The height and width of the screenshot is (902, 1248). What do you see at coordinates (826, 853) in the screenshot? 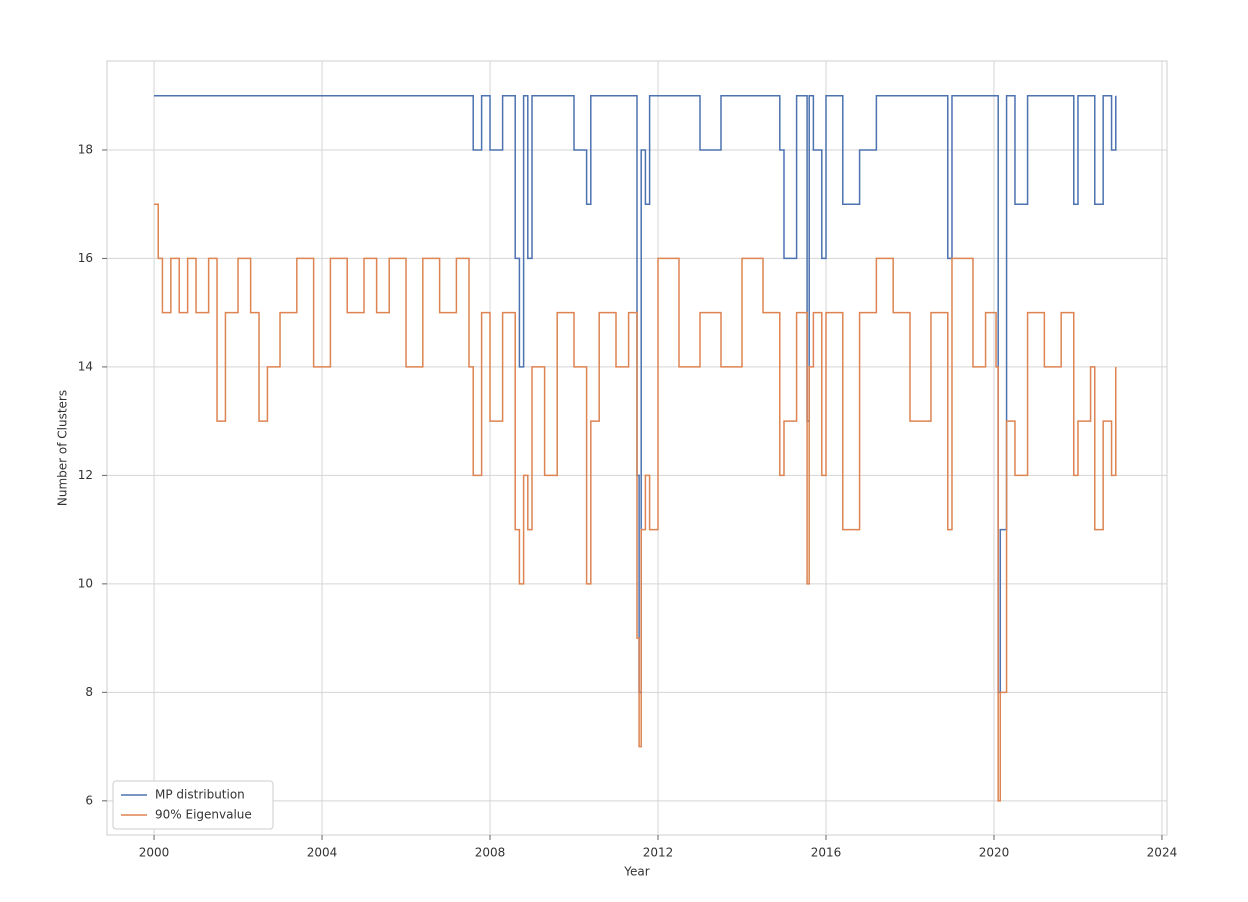
I see `x-tick-label: 2016` at bounding box center [826, 853].